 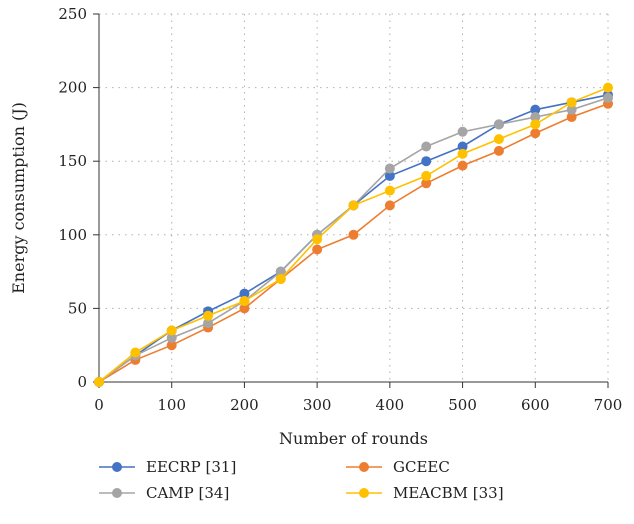 I want to click on x-tick-label: 300, so click(x=317, y=405).